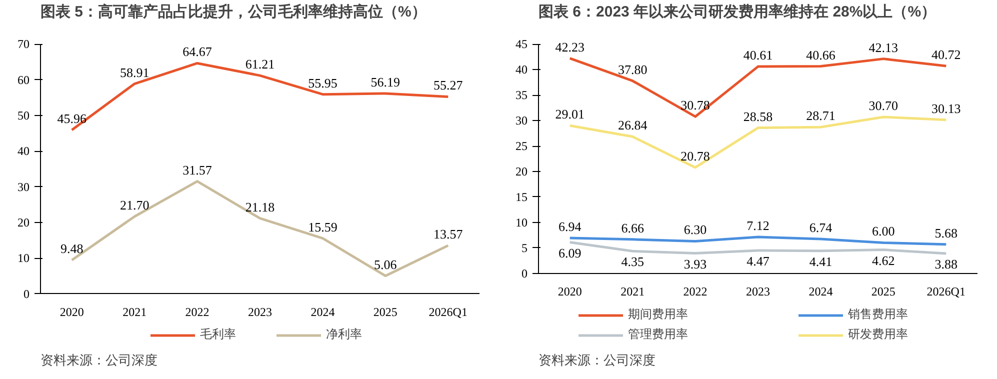 This screenshot has height=379, width=997. Describe the element at coordinates (883, 47) in the screenshot. I see `data-label: 42.13` at that location.